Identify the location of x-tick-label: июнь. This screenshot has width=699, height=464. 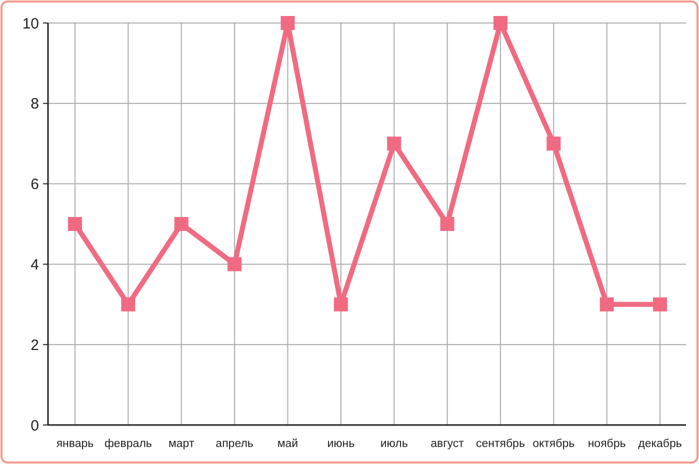
(341, 444).